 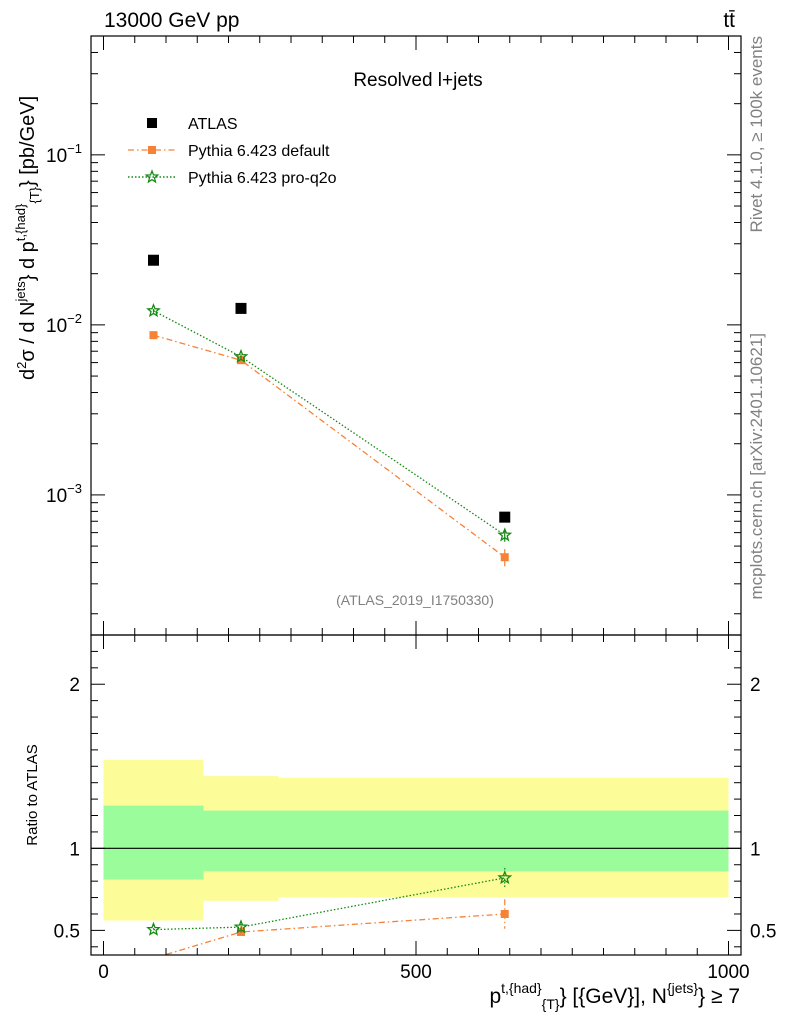 What do you see at coordinates (416, 972) in the screenshot?
I see `x-tick-label: 500` at bounding box center [416, 972].